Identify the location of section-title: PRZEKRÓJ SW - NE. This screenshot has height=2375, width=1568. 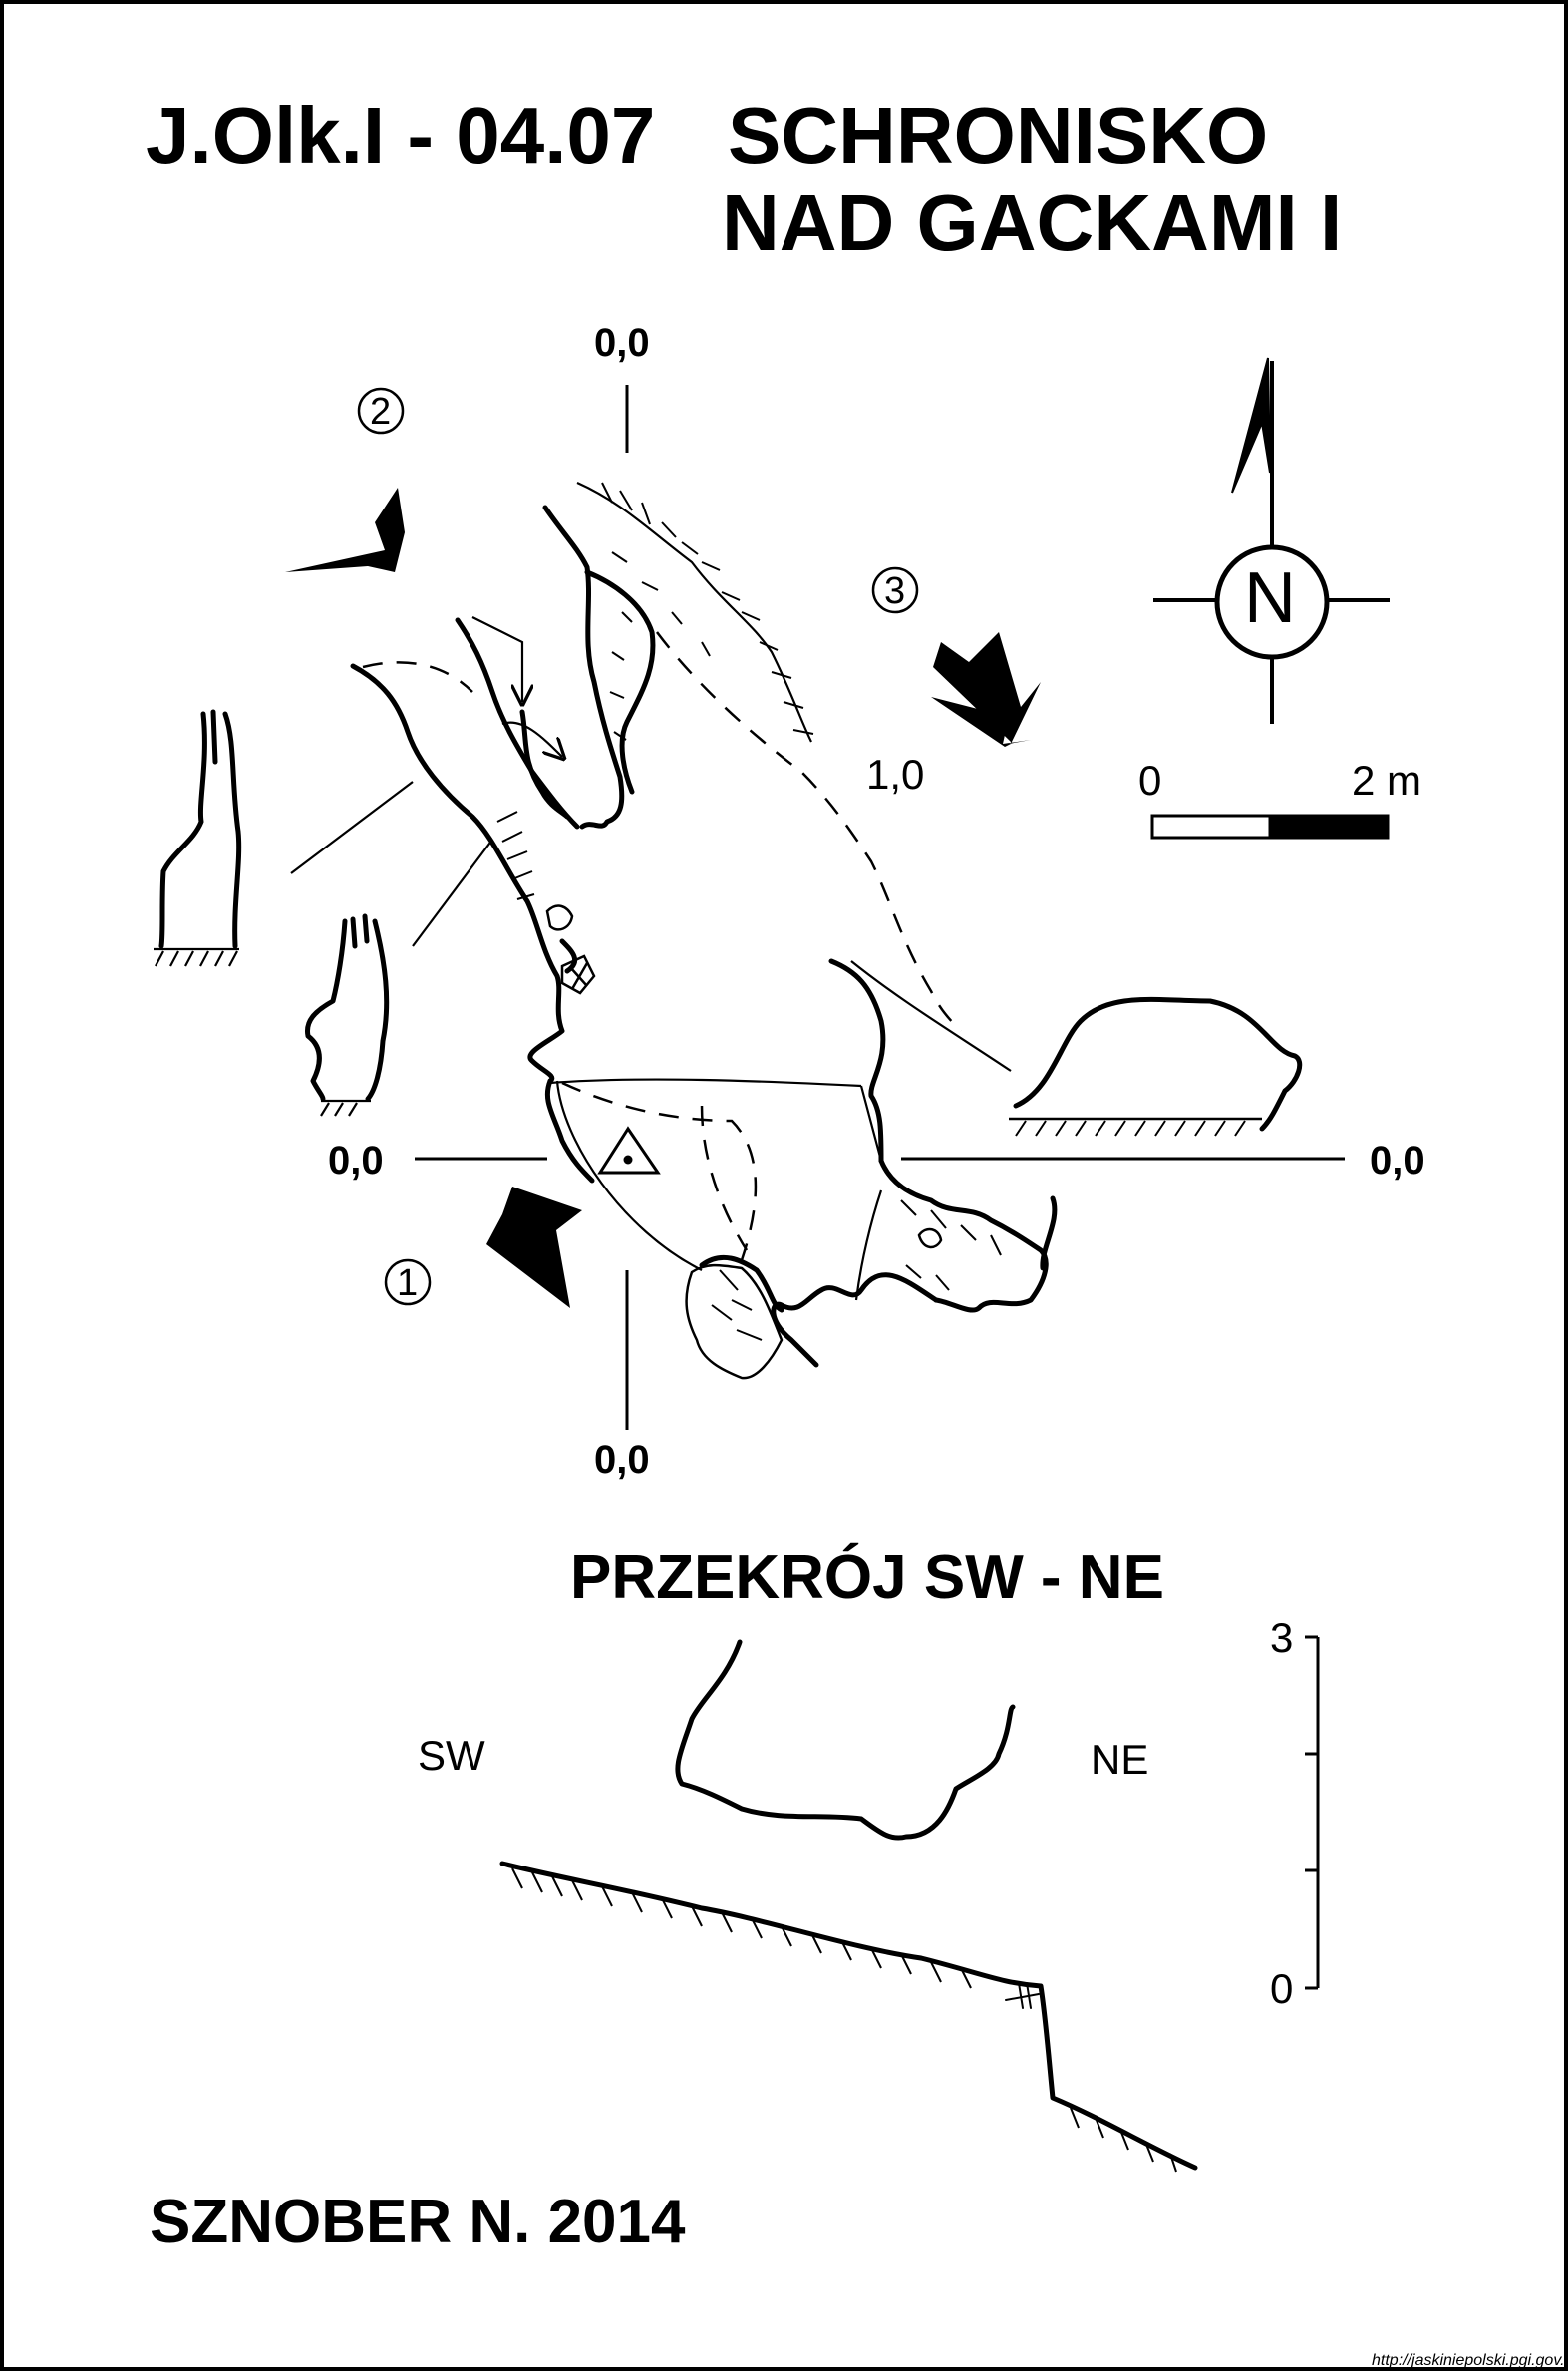
(867, 1577).